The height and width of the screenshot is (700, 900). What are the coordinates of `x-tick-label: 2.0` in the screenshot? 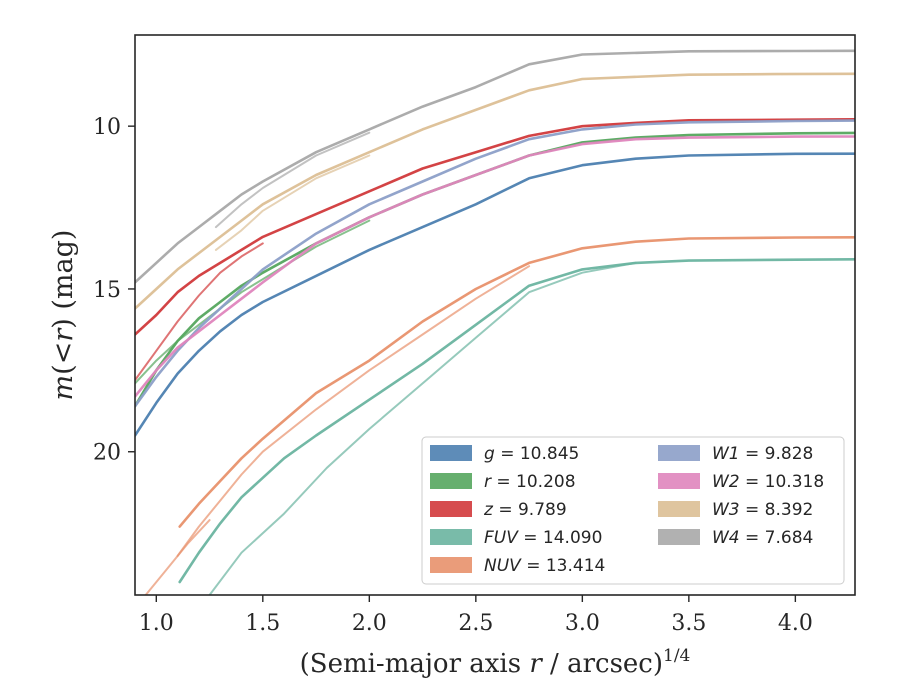 It's located at (369, 623).